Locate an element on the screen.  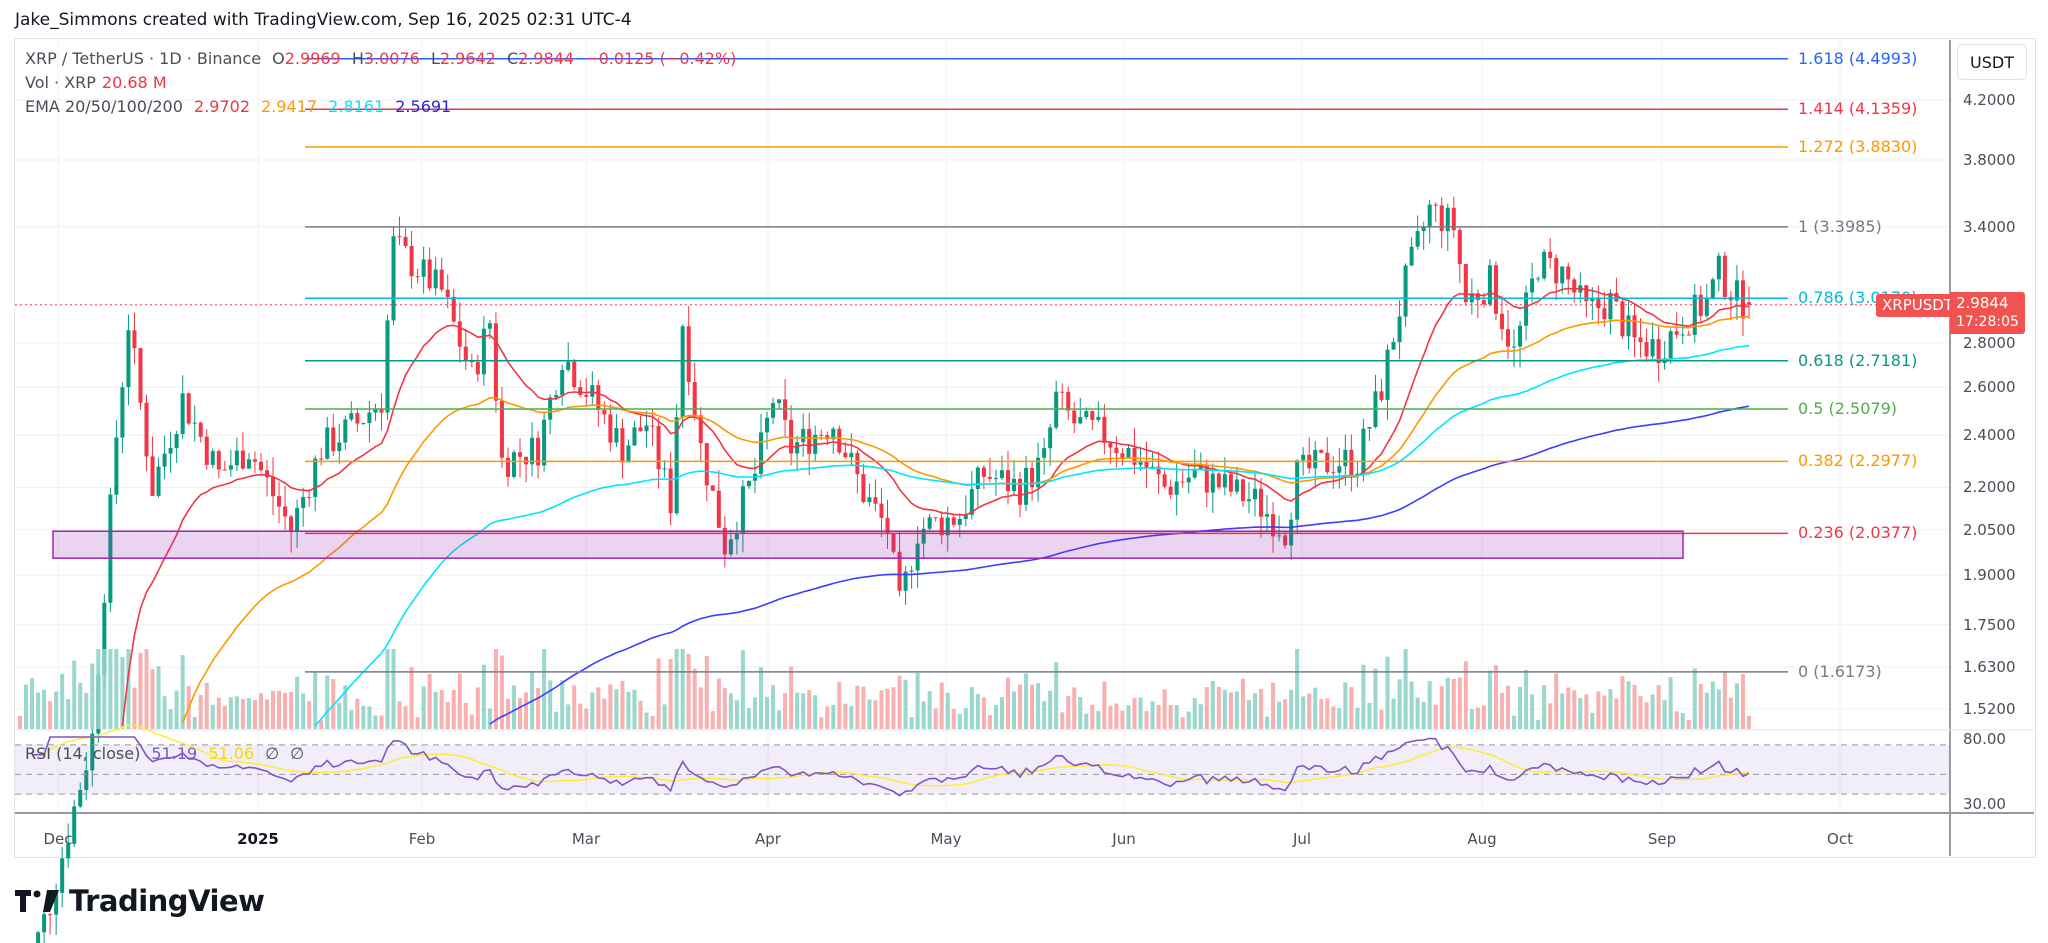
price-tick: 2.0500 is located at coordinates (1989, 529).